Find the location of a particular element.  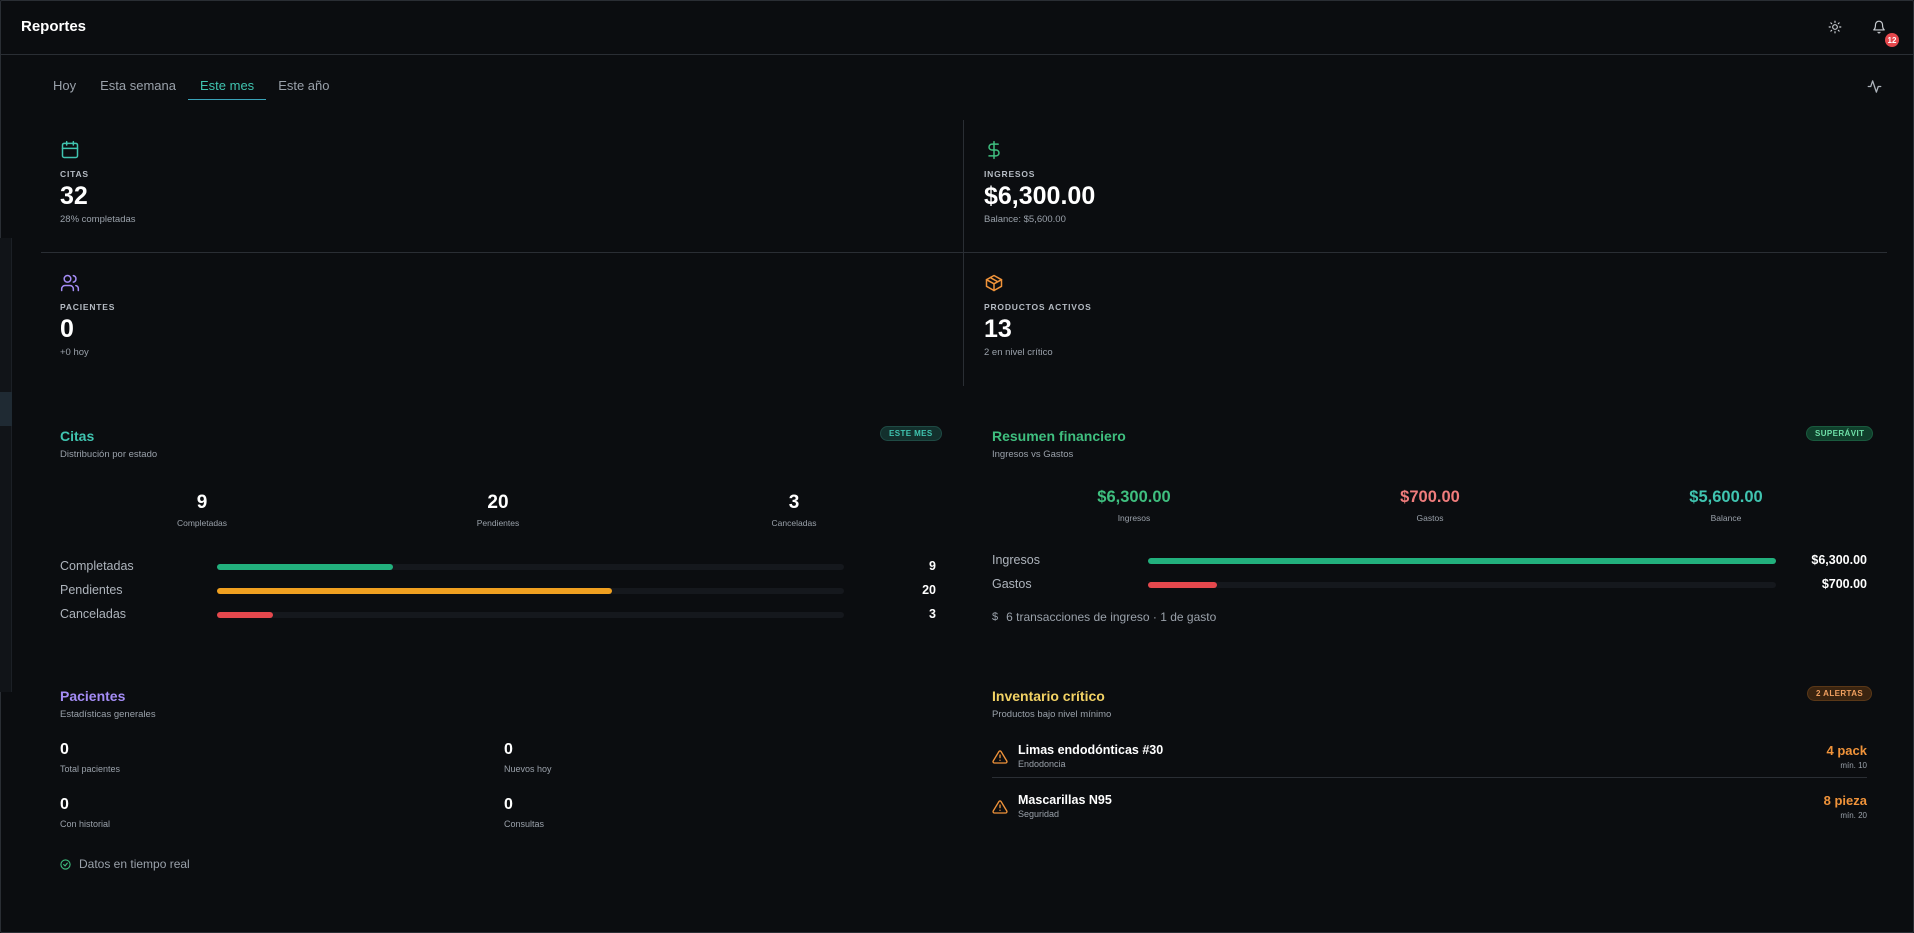

note-text: 6 transacciones de ingreso · 1 de gasto is located at coordinates (1111, 617).